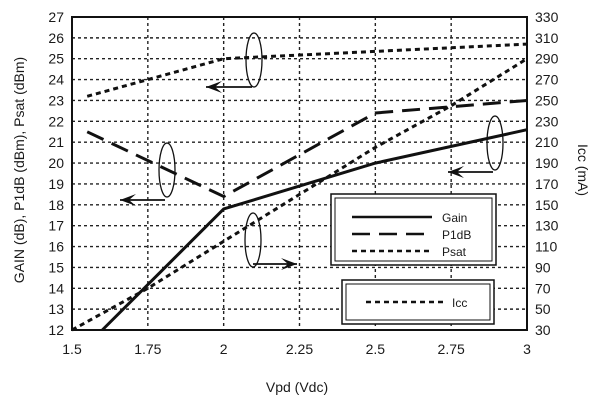  Describe the element at coordinates (476, 146) in the screenshot. I see `indicator-left-gain` at that location.